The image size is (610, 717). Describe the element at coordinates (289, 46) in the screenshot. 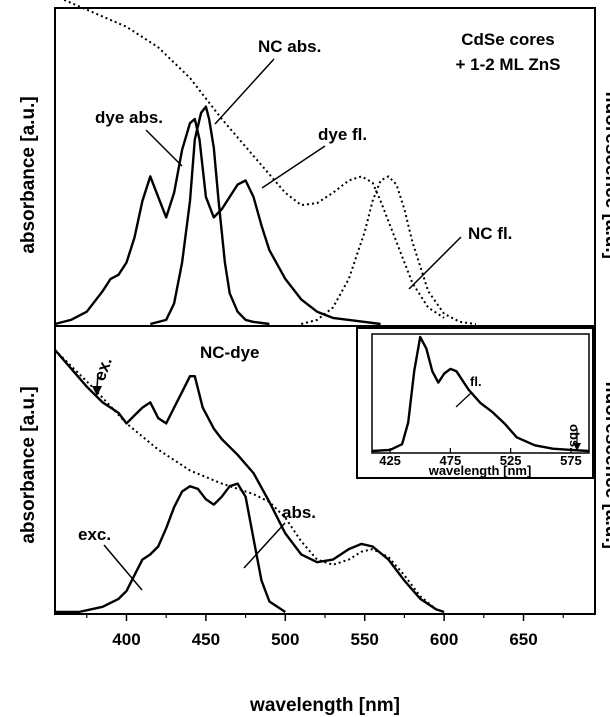

I see `label-nc-abs: NC abs.` at that location.